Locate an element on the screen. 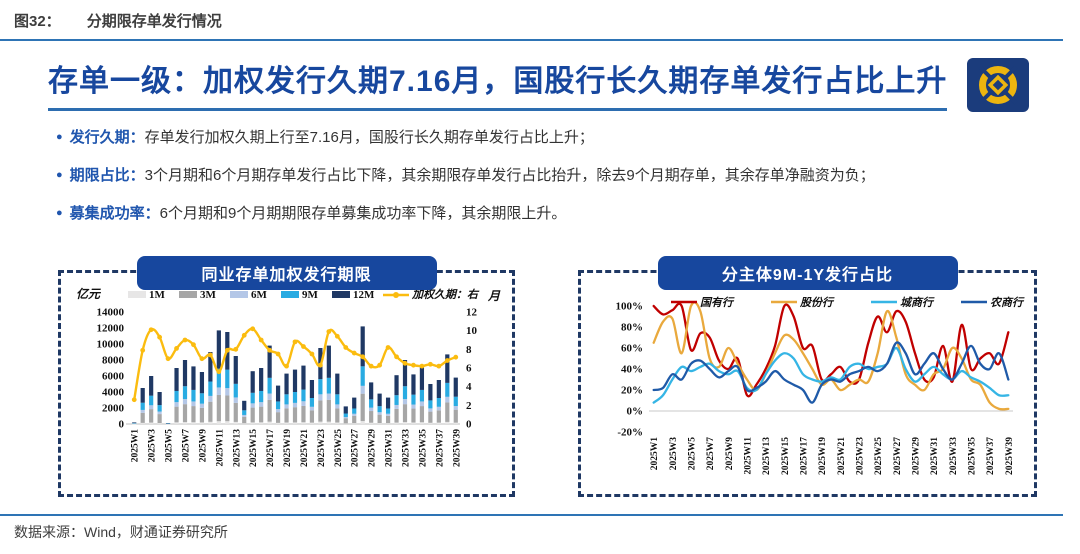 This screenshot has width=1080, height=554. svg-text: 月 is located at coordinates (494, 296).